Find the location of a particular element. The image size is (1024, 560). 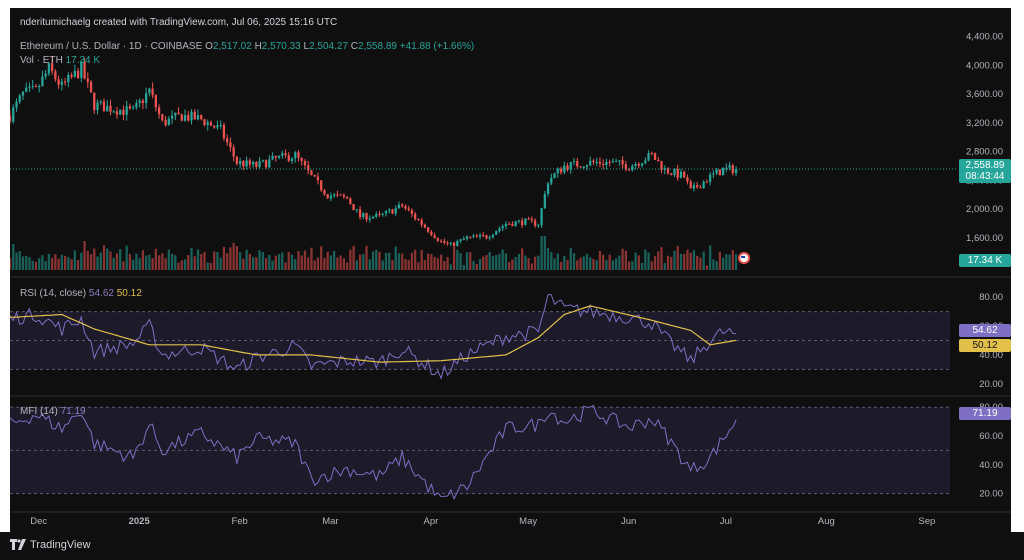

rsi-label: RSI (14, close) is located at coordinates (53, 293).